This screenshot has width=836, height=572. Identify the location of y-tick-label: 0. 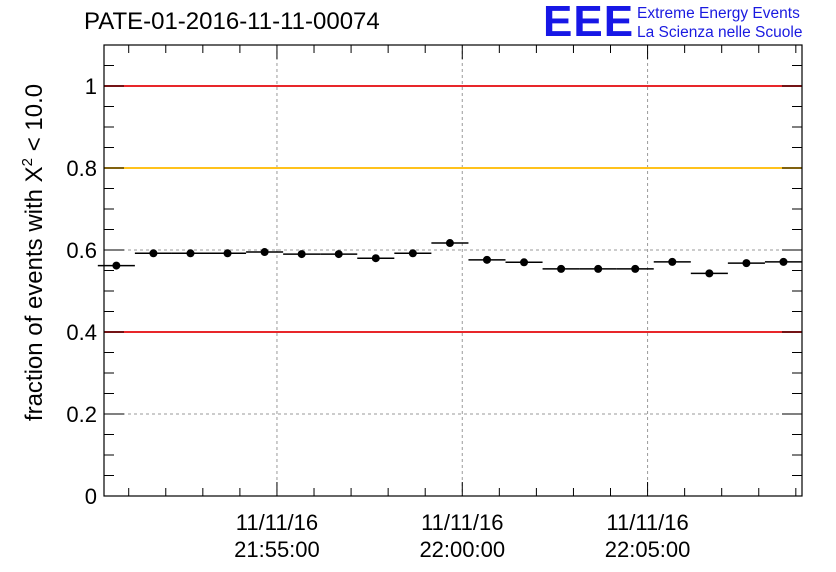
(91, 496).